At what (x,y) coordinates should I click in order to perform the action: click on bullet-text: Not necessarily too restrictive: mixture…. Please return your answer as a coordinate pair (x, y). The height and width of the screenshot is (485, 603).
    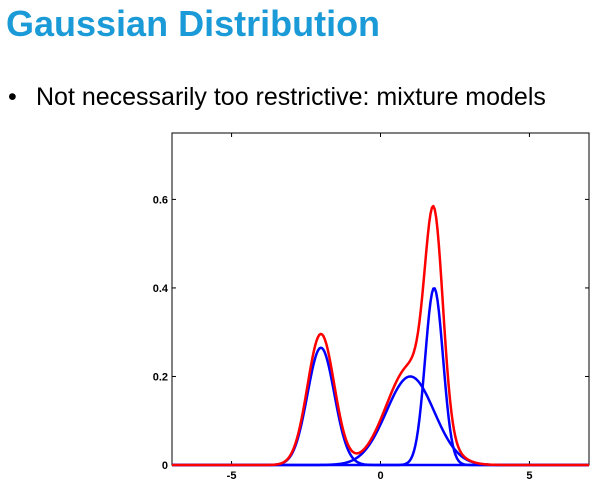
    Looking at the image, I should click on (291, 97).